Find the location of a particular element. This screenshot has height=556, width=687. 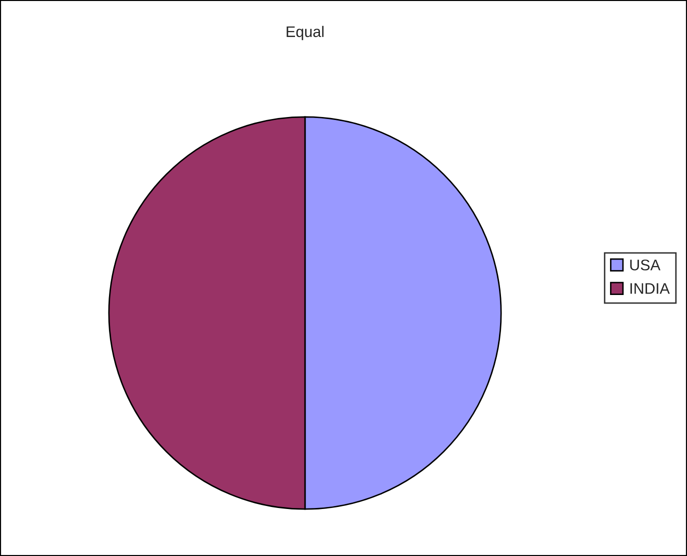

legend-label: USA is located at coordinates (645, 265).